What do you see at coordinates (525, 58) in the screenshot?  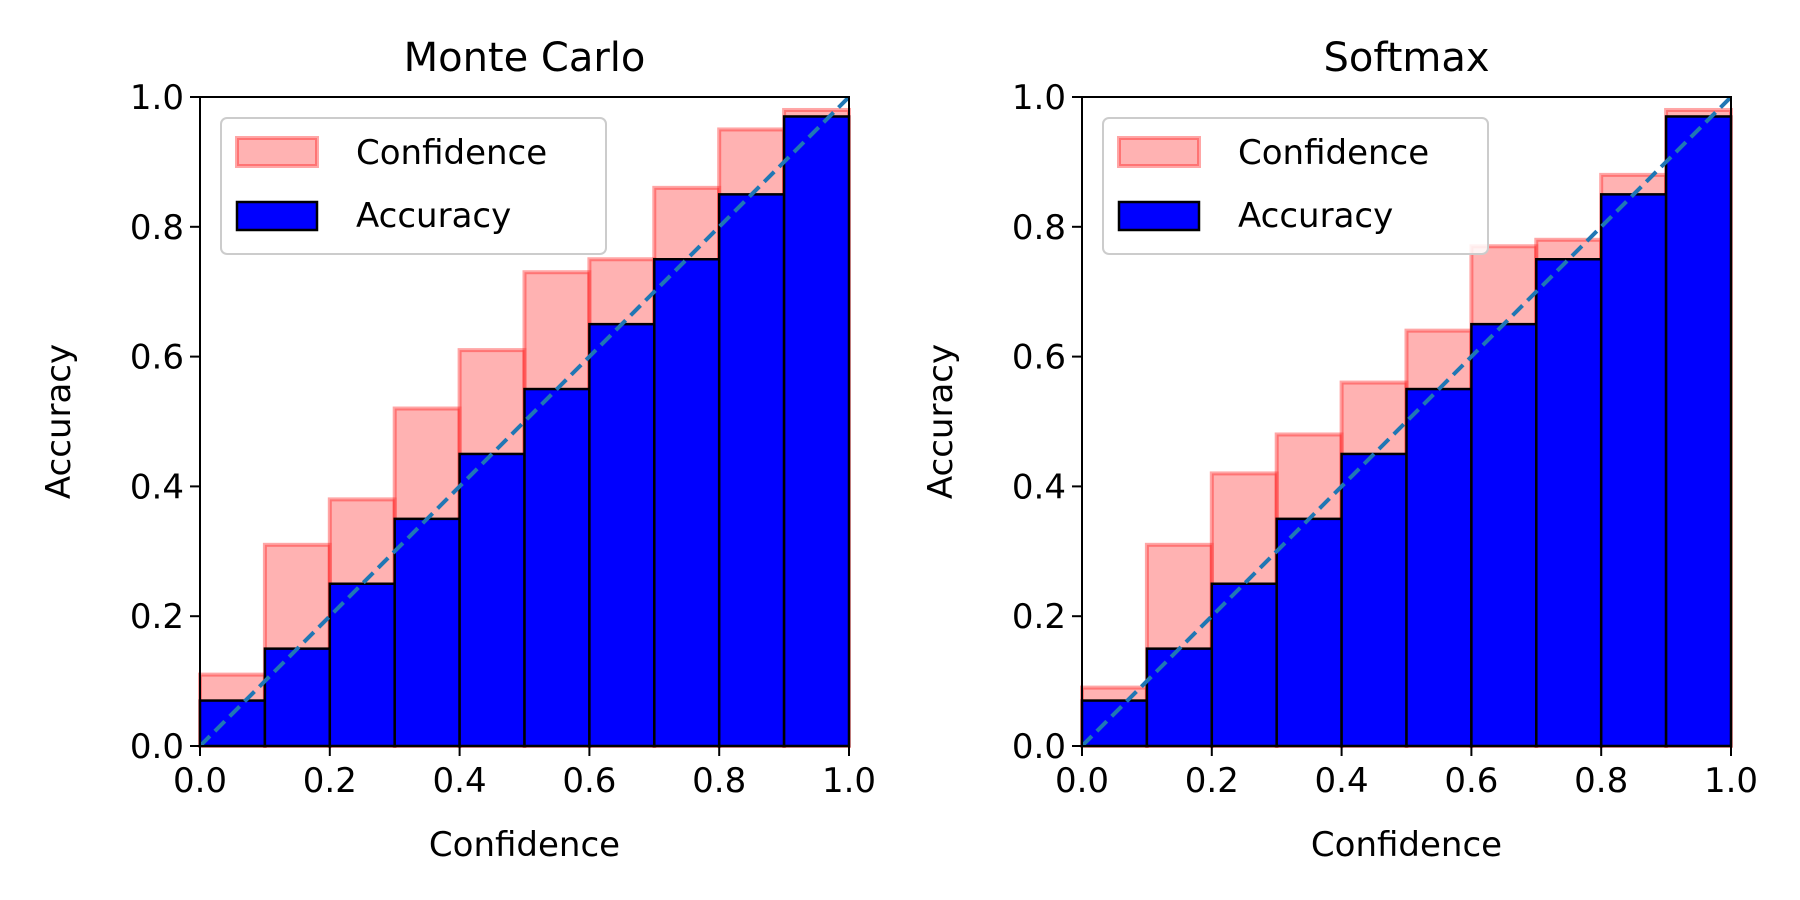 I see `chart-title: Monte Carlo` at bounding box center [525, 58].